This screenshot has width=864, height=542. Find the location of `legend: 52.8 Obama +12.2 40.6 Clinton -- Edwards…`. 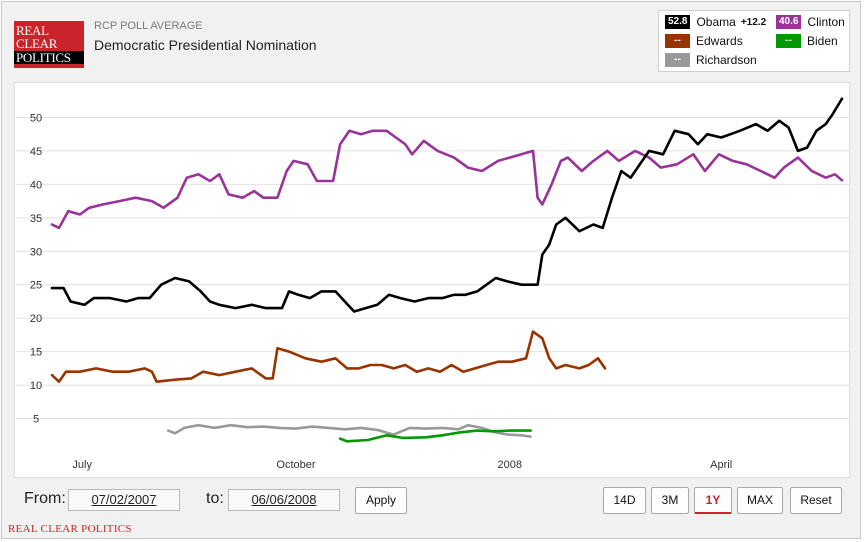

legend: 52.8 Obama +12.2 40.6 Clinton -- Edwards… is located at coordinates (754, 41).